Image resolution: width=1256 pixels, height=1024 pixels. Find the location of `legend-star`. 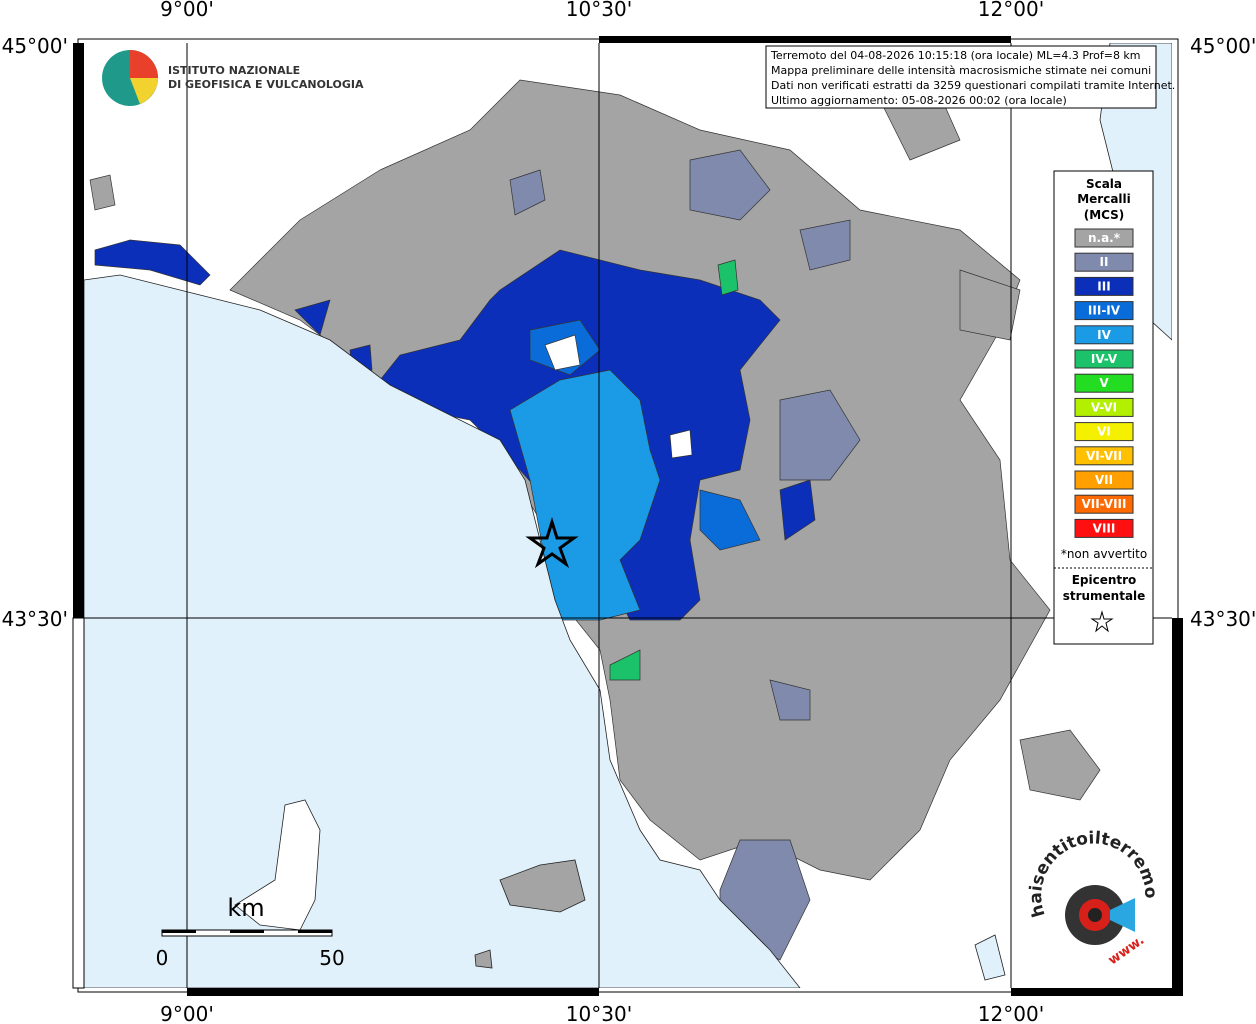

legend-star is located at coordinates (1102, 621).